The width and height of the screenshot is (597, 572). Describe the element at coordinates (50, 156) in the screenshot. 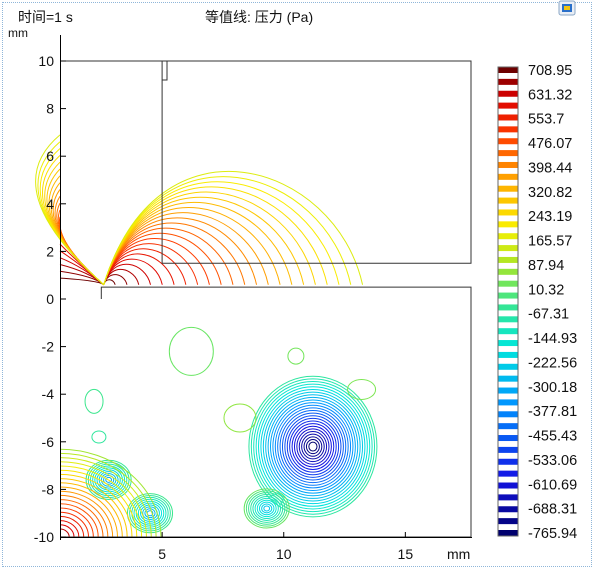

I see `y-tick-label: 6` at that location.